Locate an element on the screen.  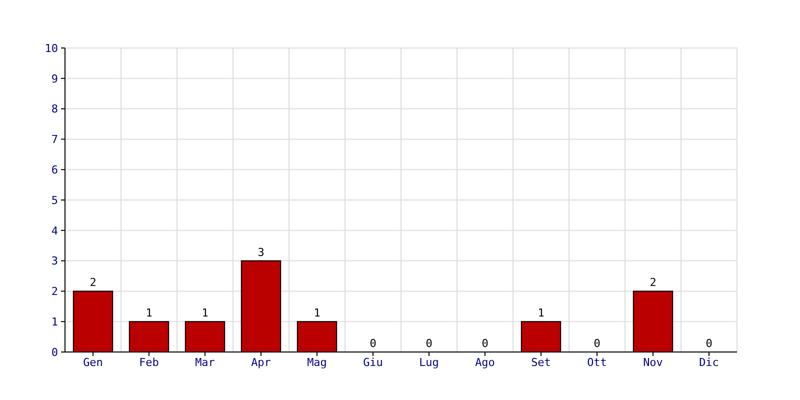
x-tick-label: Mar is located at coordinates (205, 362).